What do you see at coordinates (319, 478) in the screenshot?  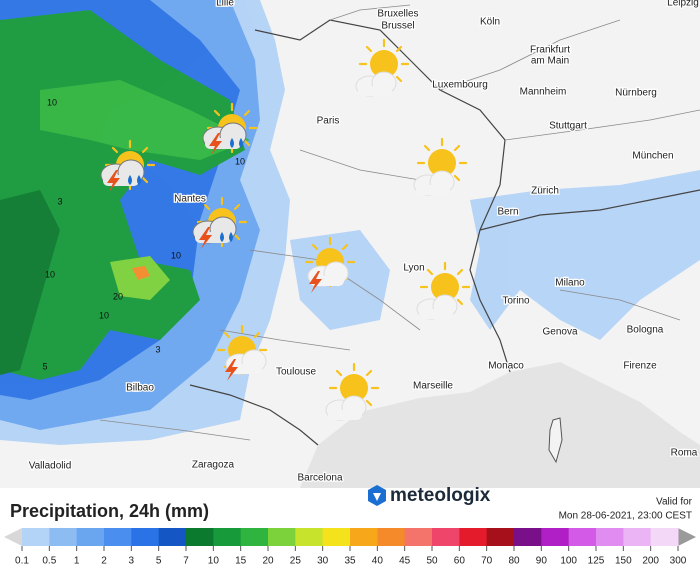 I see `city-label: Barcelona` at bounding box center [319, 478].